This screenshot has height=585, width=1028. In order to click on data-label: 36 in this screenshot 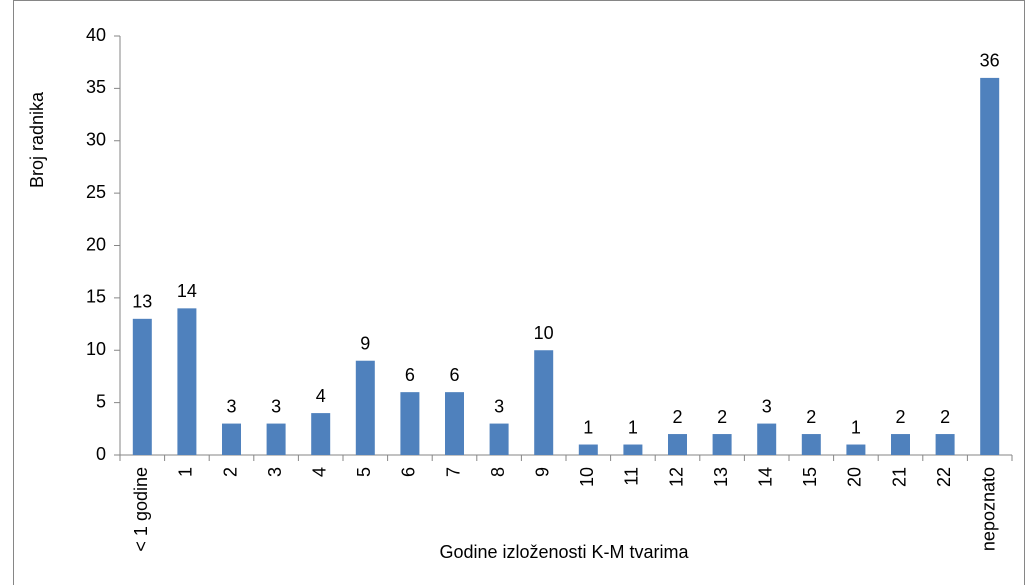, I will do `click(990, 61)`.